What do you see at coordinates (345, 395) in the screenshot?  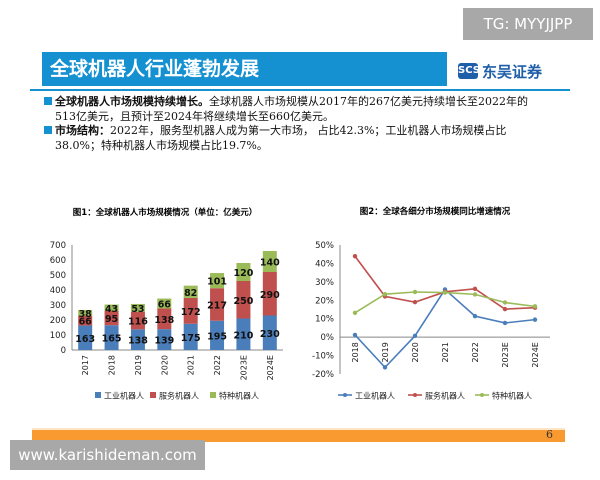 I see `chart2-legend-marker` at bounding box center [345, 395].